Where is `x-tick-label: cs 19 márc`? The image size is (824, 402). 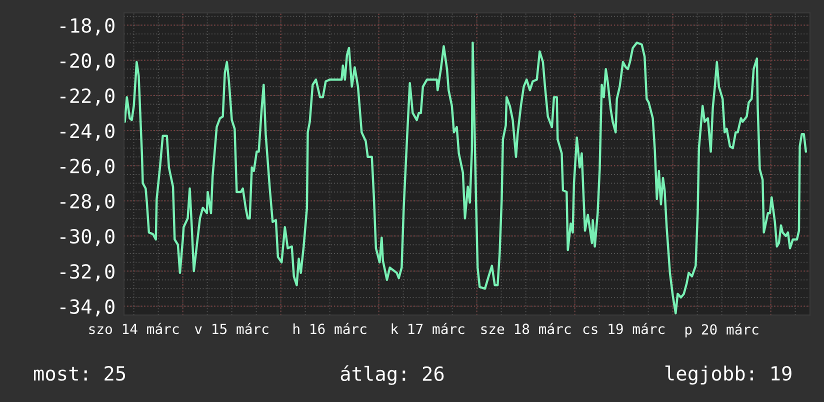 x-tick-label: cs 19 márc is located at coordinates (623, 328).